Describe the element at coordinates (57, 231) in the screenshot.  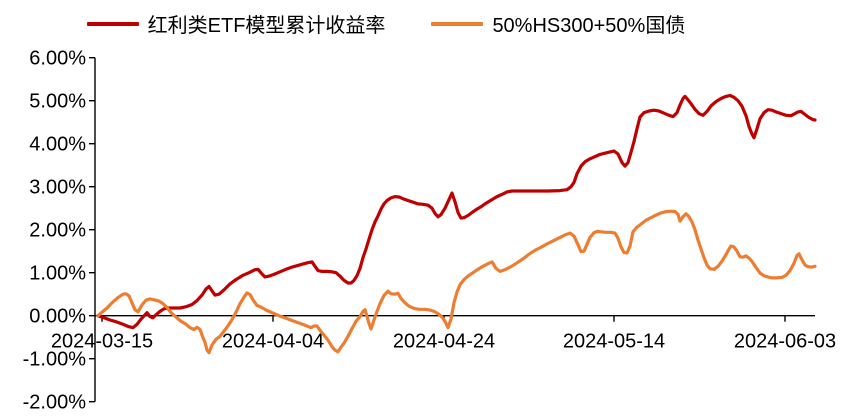
I see `y-tick-label: 2.00%` at that location.